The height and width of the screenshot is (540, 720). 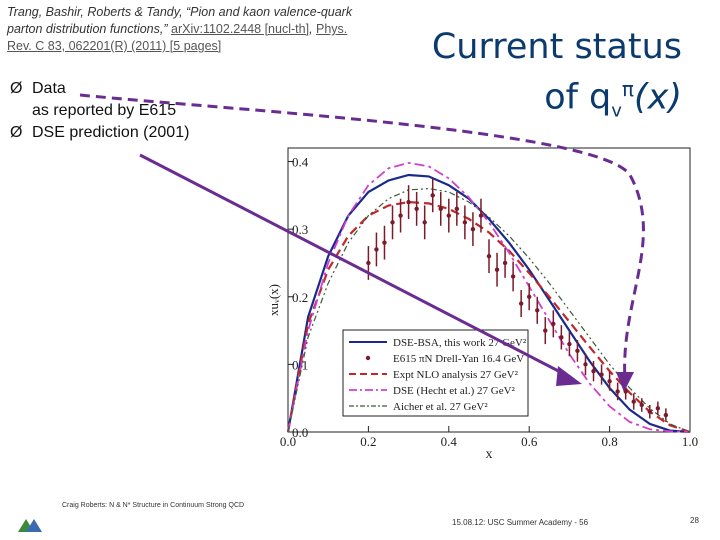 What do you see at coordinates (460, 343) in the screenshot?
I see `legend-entry: DSE-BSA, this work 27 GeV²` at bounding box center [460, 343].